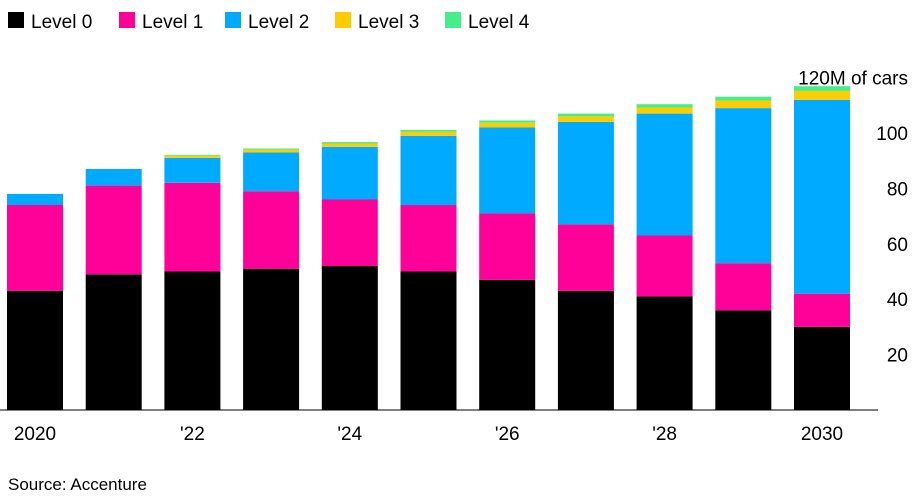 The image size is (919, 498). I want to click on bar-segment-level-0-2027, so click(585, 350).